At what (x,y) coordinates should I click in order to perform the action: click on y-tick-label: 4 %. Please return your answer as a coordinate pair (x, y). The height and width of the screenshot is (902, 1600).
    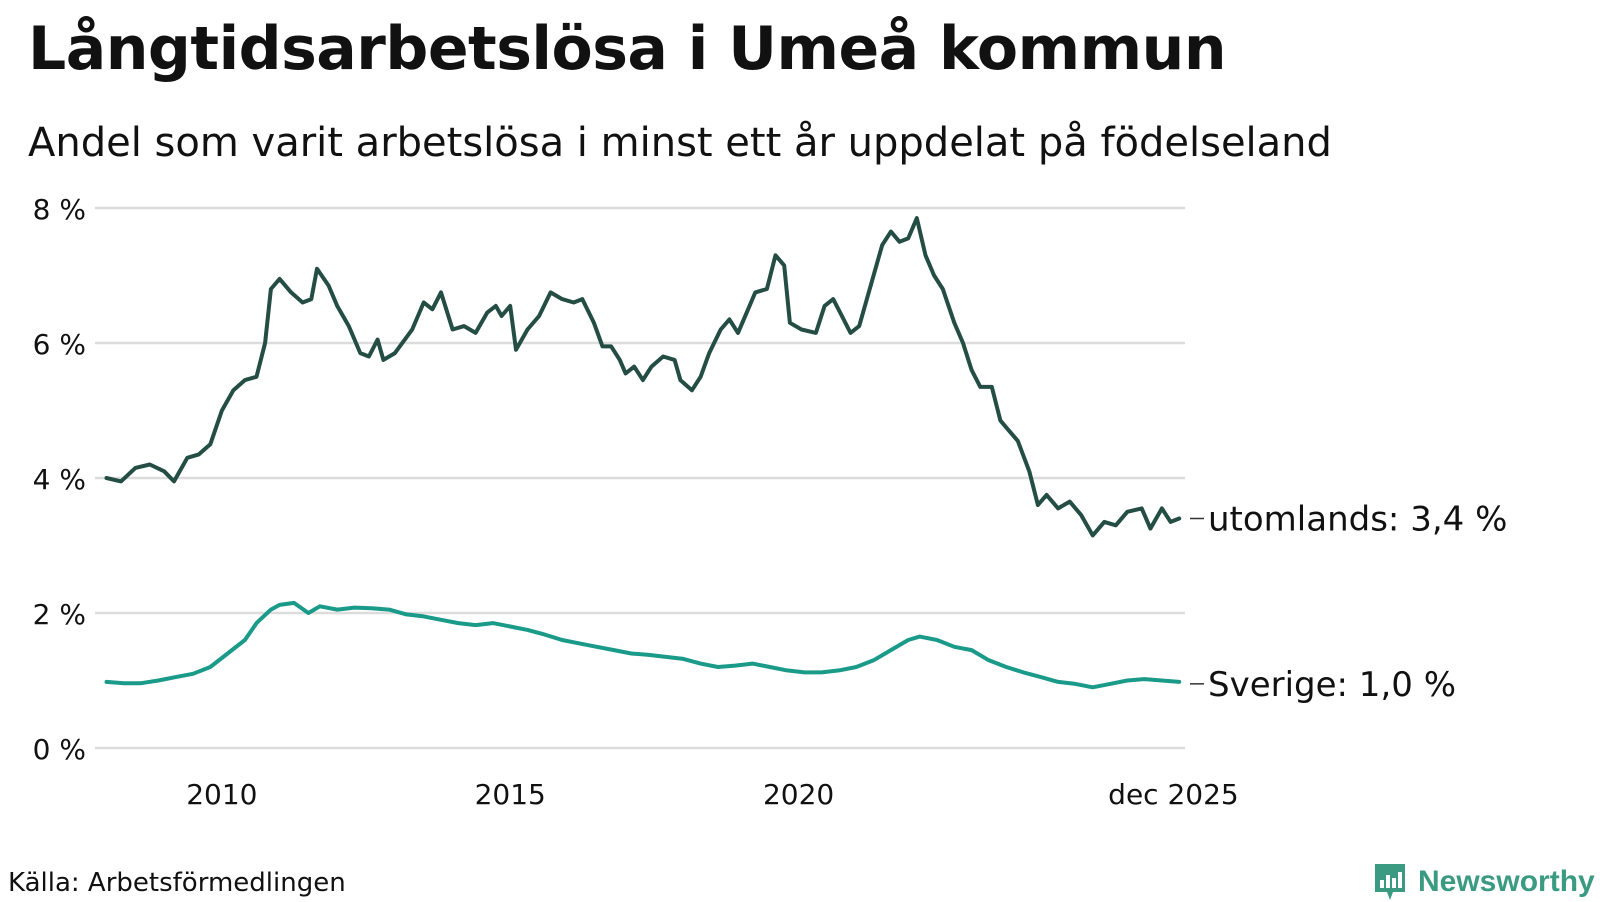
    Looking at the image, I should click on (59, 479).